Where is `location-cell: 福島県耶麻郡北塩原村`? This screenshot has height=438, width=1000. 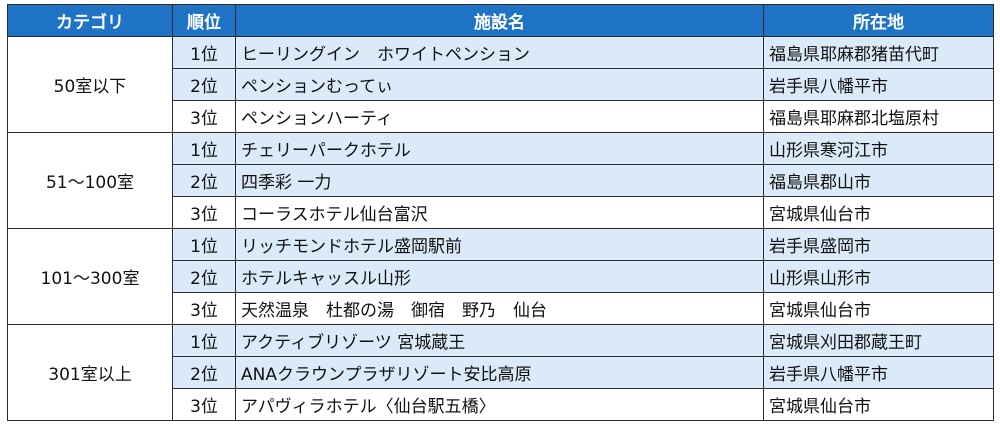
location-cell: 福島県耶麻郡北塩原村 is located at coordinates (878, 116).